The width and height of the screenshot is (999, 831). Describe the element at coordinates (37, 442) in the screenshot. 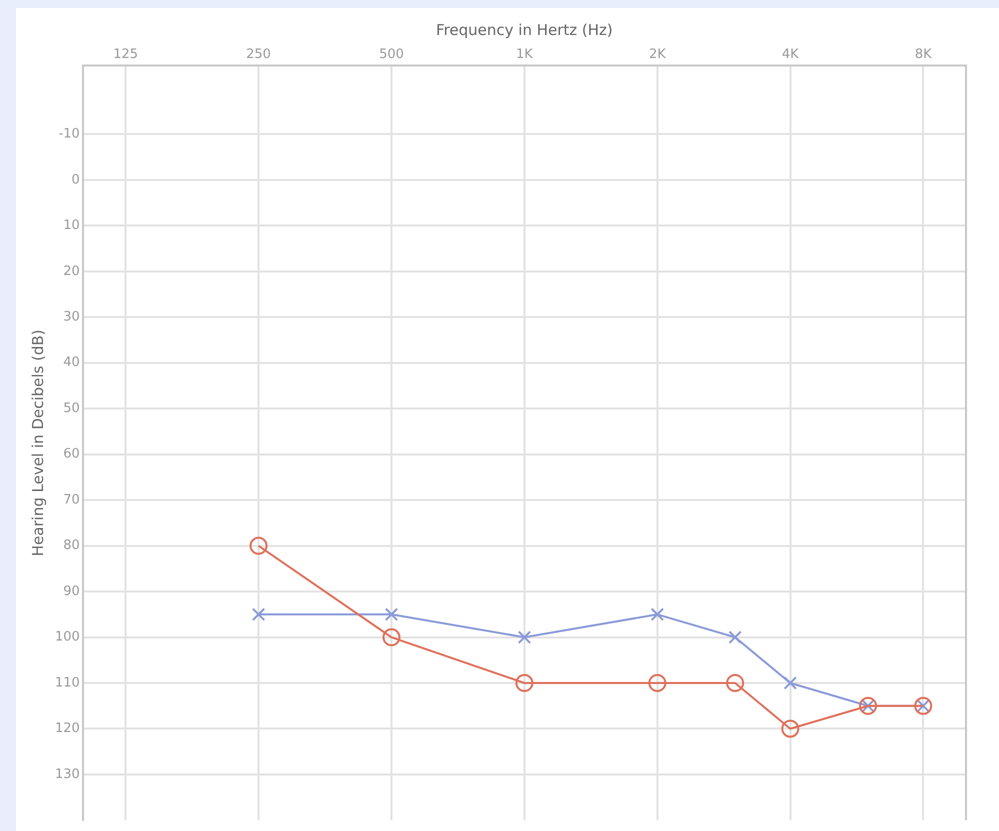

I see `y-axis-title: Hearing Level in Decibels (dB)` at that location.